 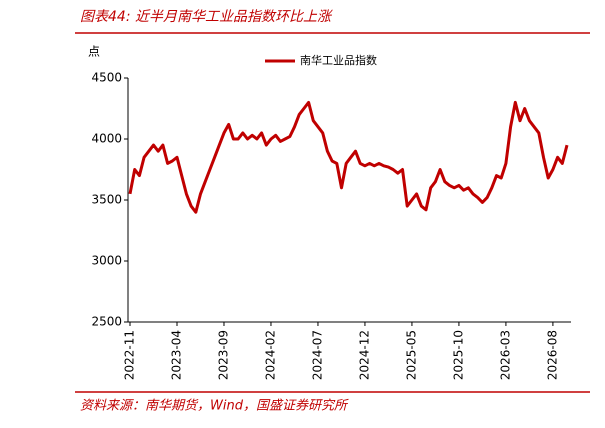 I want to click on x-tick-label: 2024-12, so click(x=364, y=355).